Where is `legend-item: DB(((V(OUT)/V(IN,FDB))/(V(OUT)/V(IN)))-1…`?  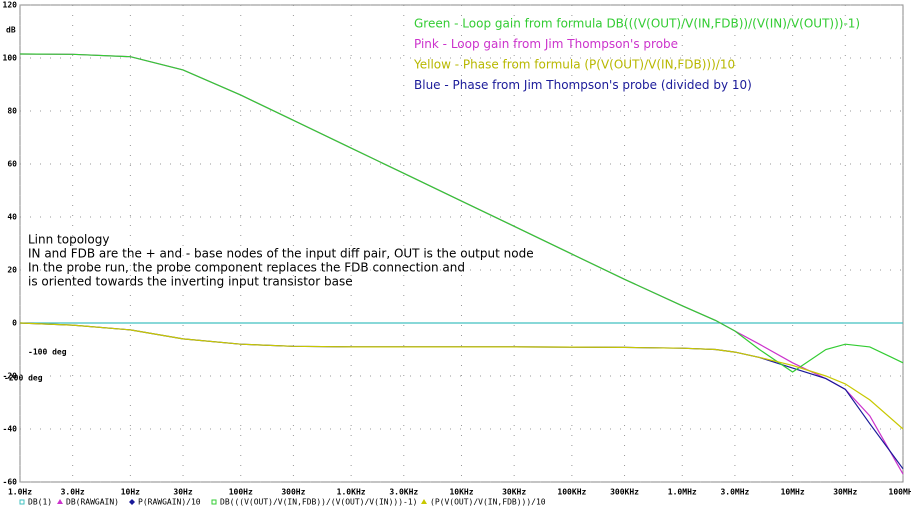
legend-item: DB(((V(OUT)/V(IN,FDB))/(V(OUT)/V(IN)))-1… is located at coordinates (314, 502).